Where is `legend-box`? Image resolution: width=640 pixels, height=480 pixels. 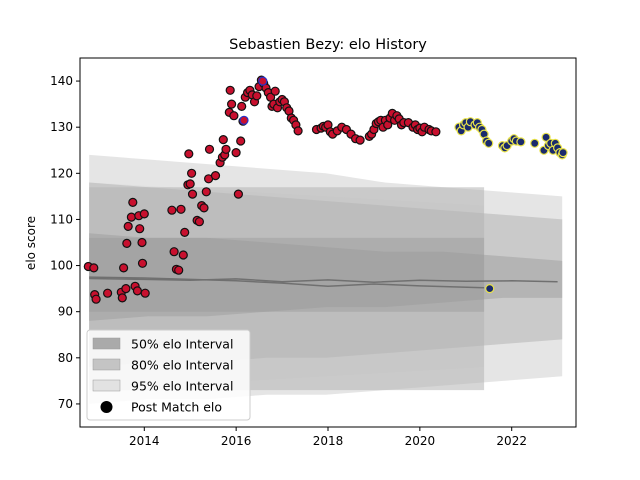 legend-box is located at coordinates (168, 375).